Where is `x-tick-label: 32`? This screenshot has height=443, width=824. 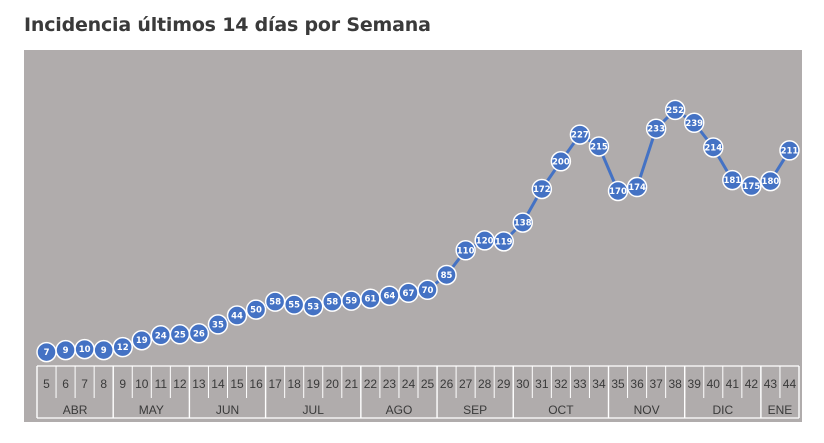 x-tick-label: 32 is located at coordinates (561, 384).